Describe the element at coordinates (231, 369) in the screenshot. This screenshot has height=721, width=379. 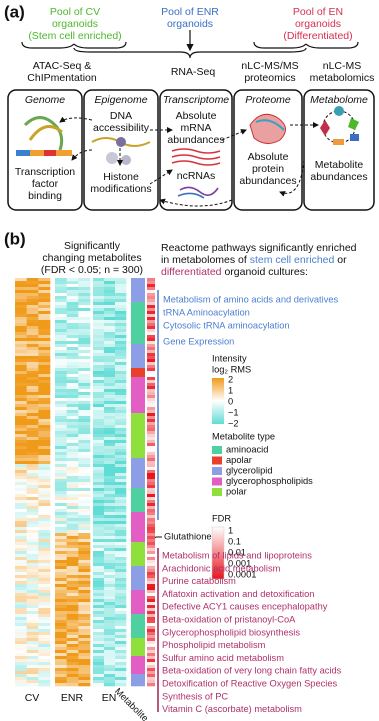
I see `legend-subtitle: log₂ RMS` at that location.